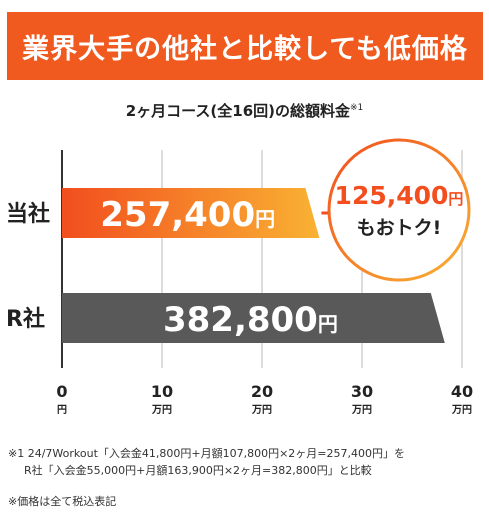  Describe the element at coordinates (262, 391) in the screenshot. I see `tick-label: 20` at that location.